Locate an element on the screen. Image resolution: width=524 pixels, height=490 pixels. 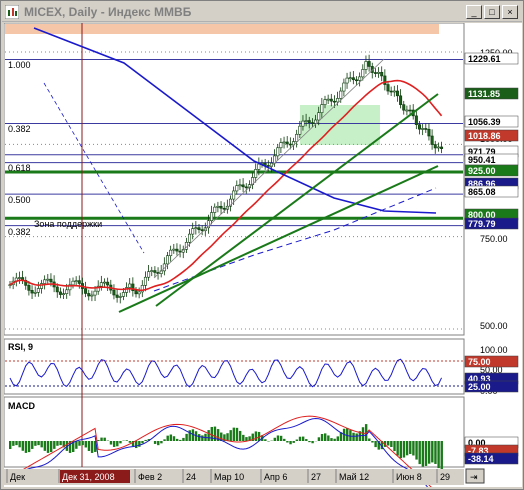
rsi-line is located at coordinates (226, 373).